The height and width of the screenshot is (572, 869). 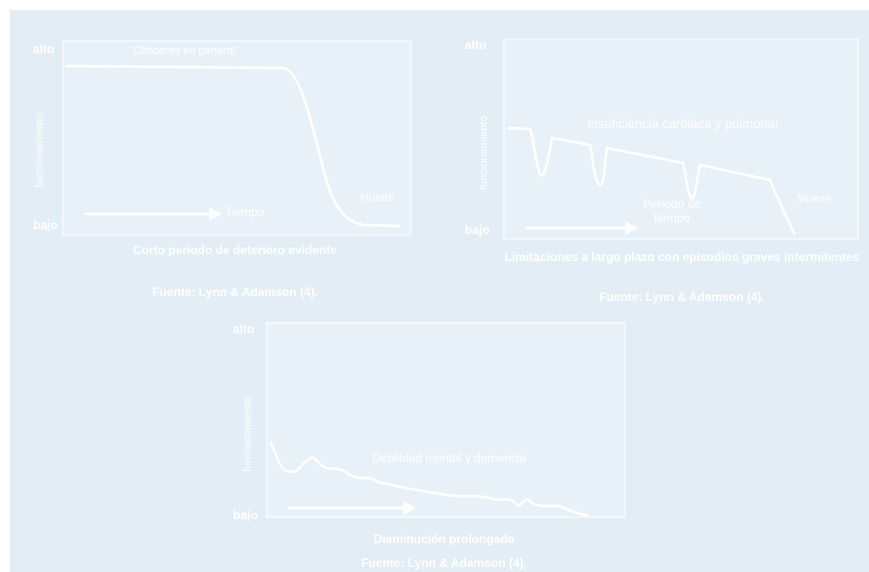 I want to click on curve-label: Insuficiencia cardiaca y pulmonar, so click(x=683, y=123).